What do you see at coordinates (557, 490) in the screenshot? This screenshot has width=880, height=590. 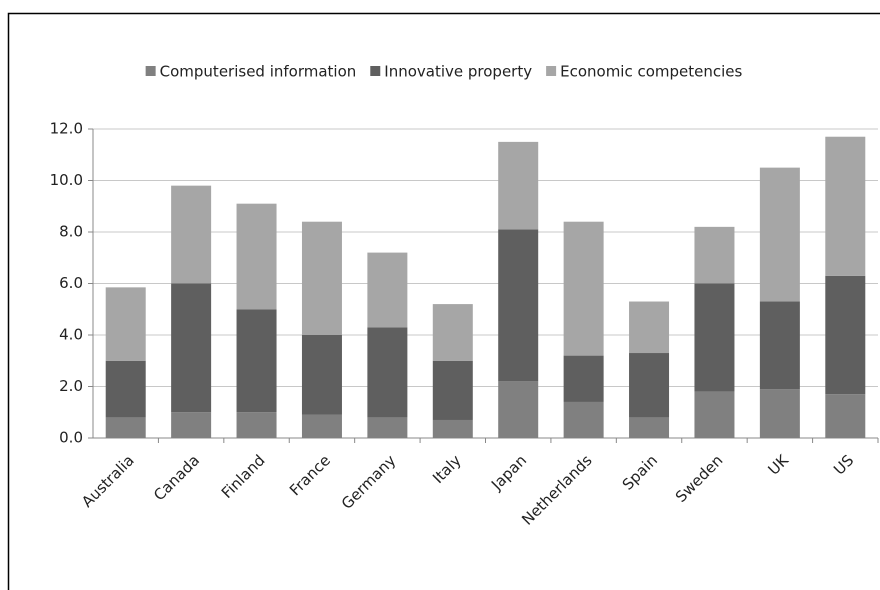 I see `x-tick-label: Netherlands` at bounding box center [557, 490].